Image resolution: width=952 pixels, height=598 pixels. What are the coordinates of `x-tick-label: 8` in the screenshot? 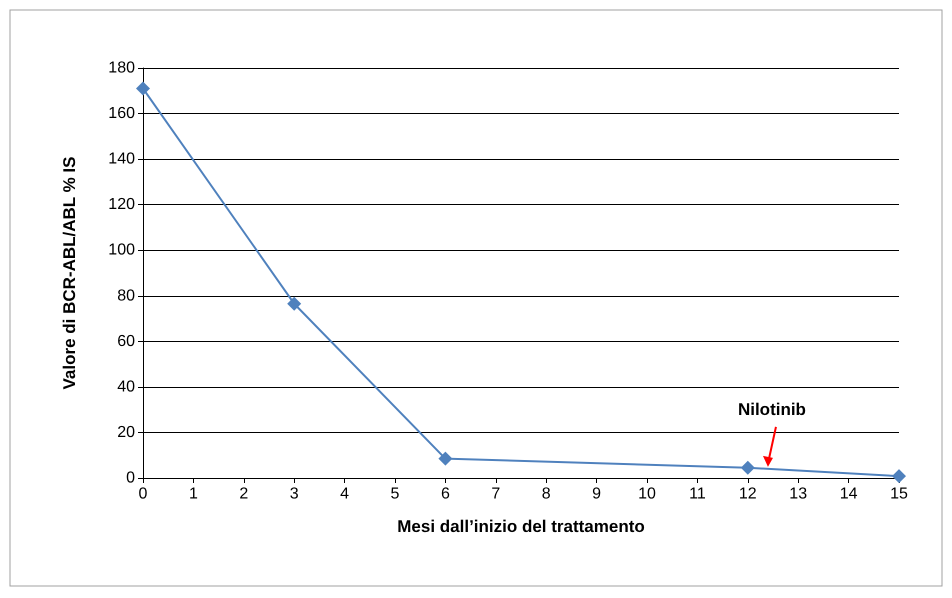 It's located at (546, 494).